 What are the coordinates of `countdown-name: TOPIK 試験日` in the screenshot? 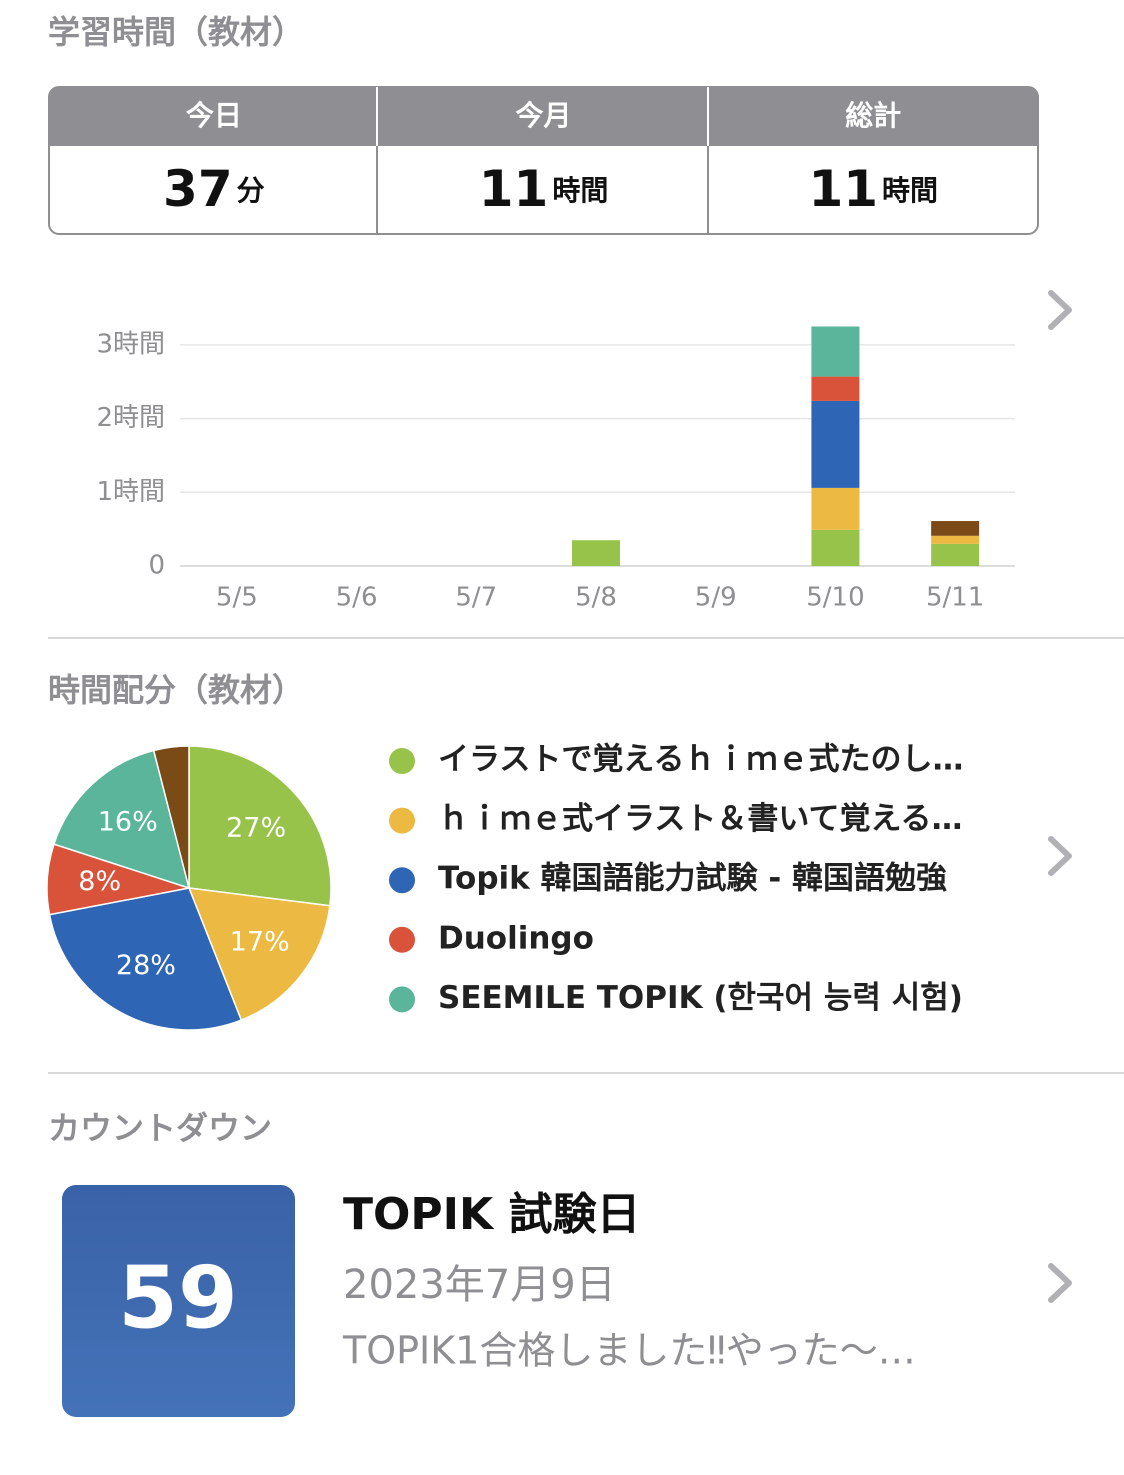 It's located at (491, 1214).